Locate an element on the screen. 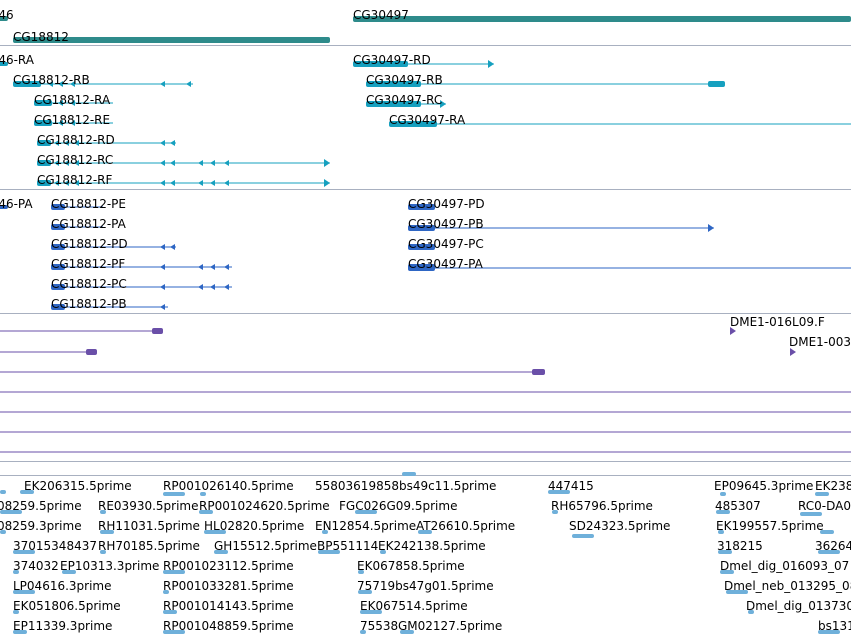 This screenshot has width=851, height=641. e33-label: LP04616.3prime is located at coordinates (62, 586).